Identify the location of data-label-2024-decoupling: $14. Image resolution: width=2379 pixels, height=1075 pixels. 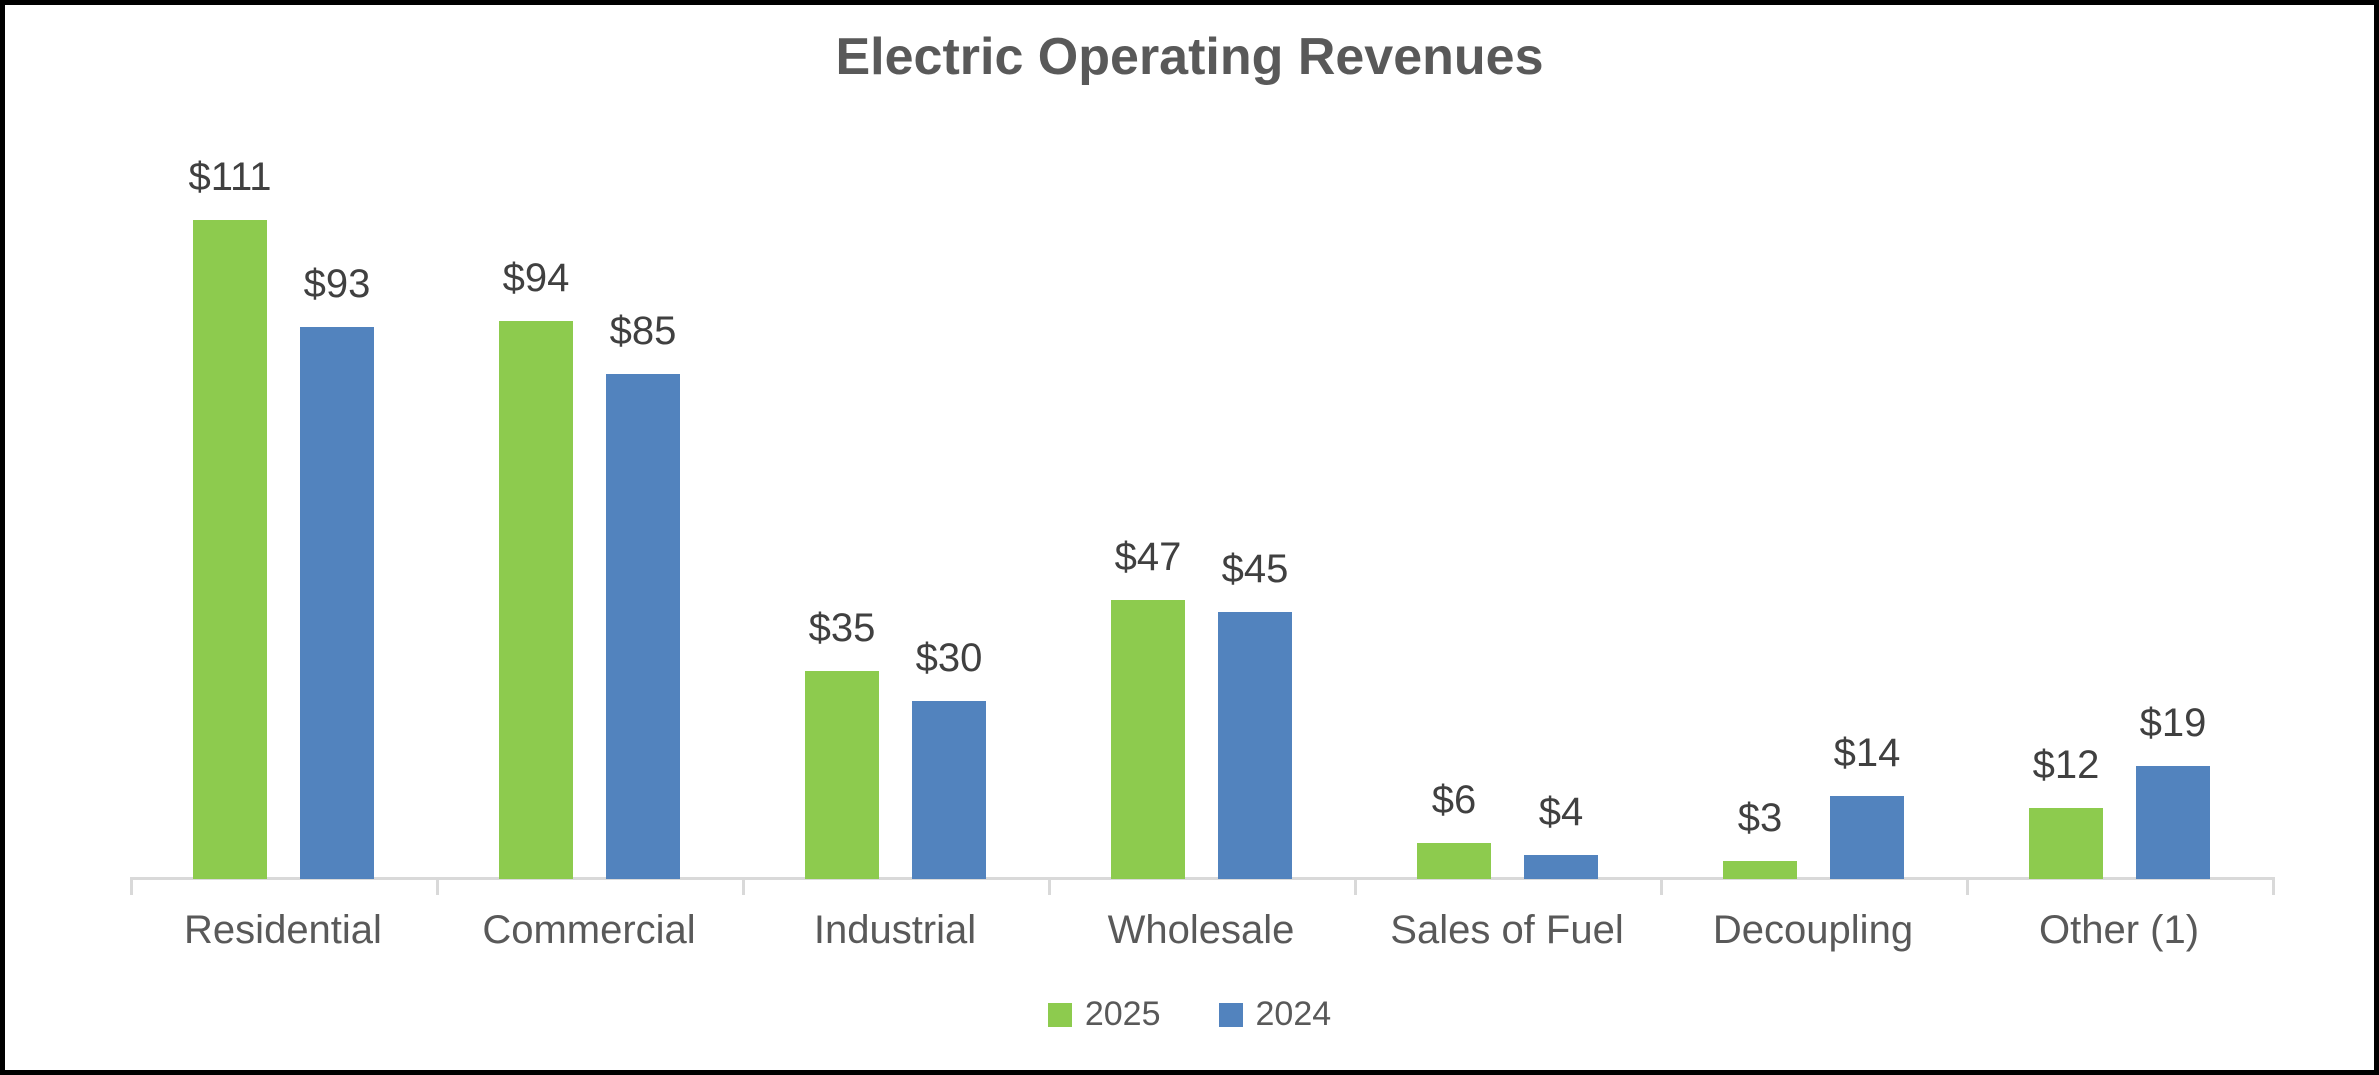
(1867, 753).